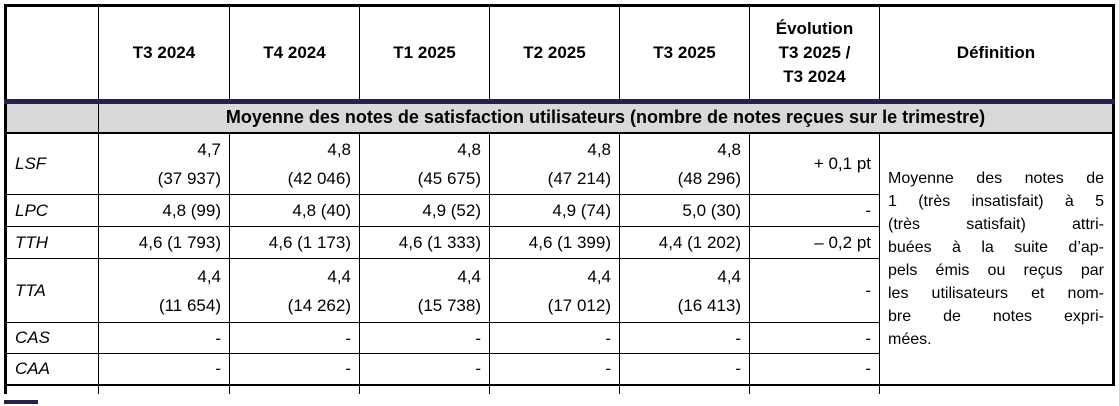  I want to click on col-header-t3-2024: T3 2024, so click(164, 54).